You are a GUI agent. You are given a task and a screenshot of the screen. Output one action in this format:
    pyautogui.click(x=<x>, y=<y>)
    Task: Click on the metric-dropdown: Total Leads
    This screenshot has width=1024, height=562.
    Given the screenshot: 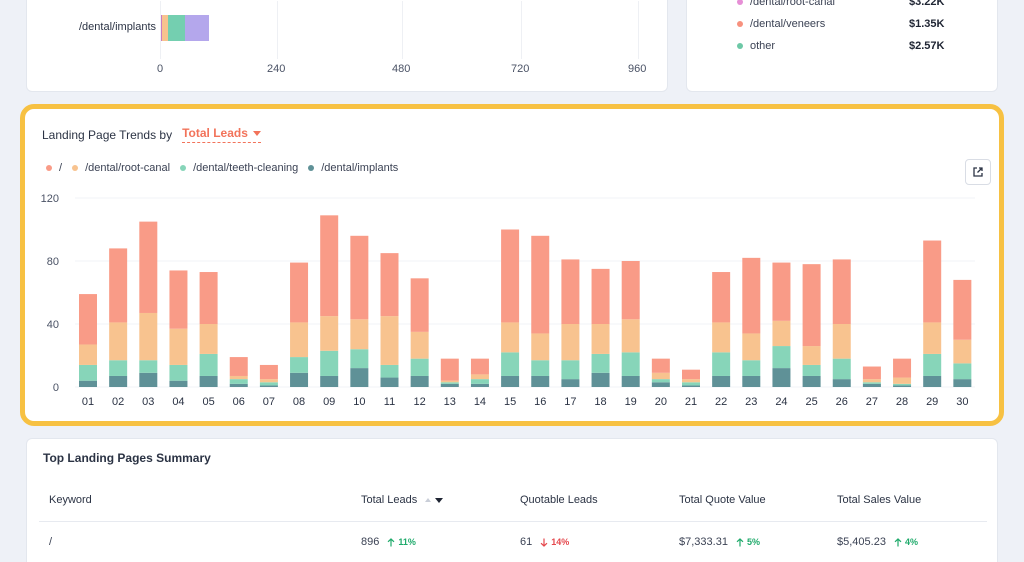 What is the action you would take?
    pyautogui.click(x=221, y=134)
    